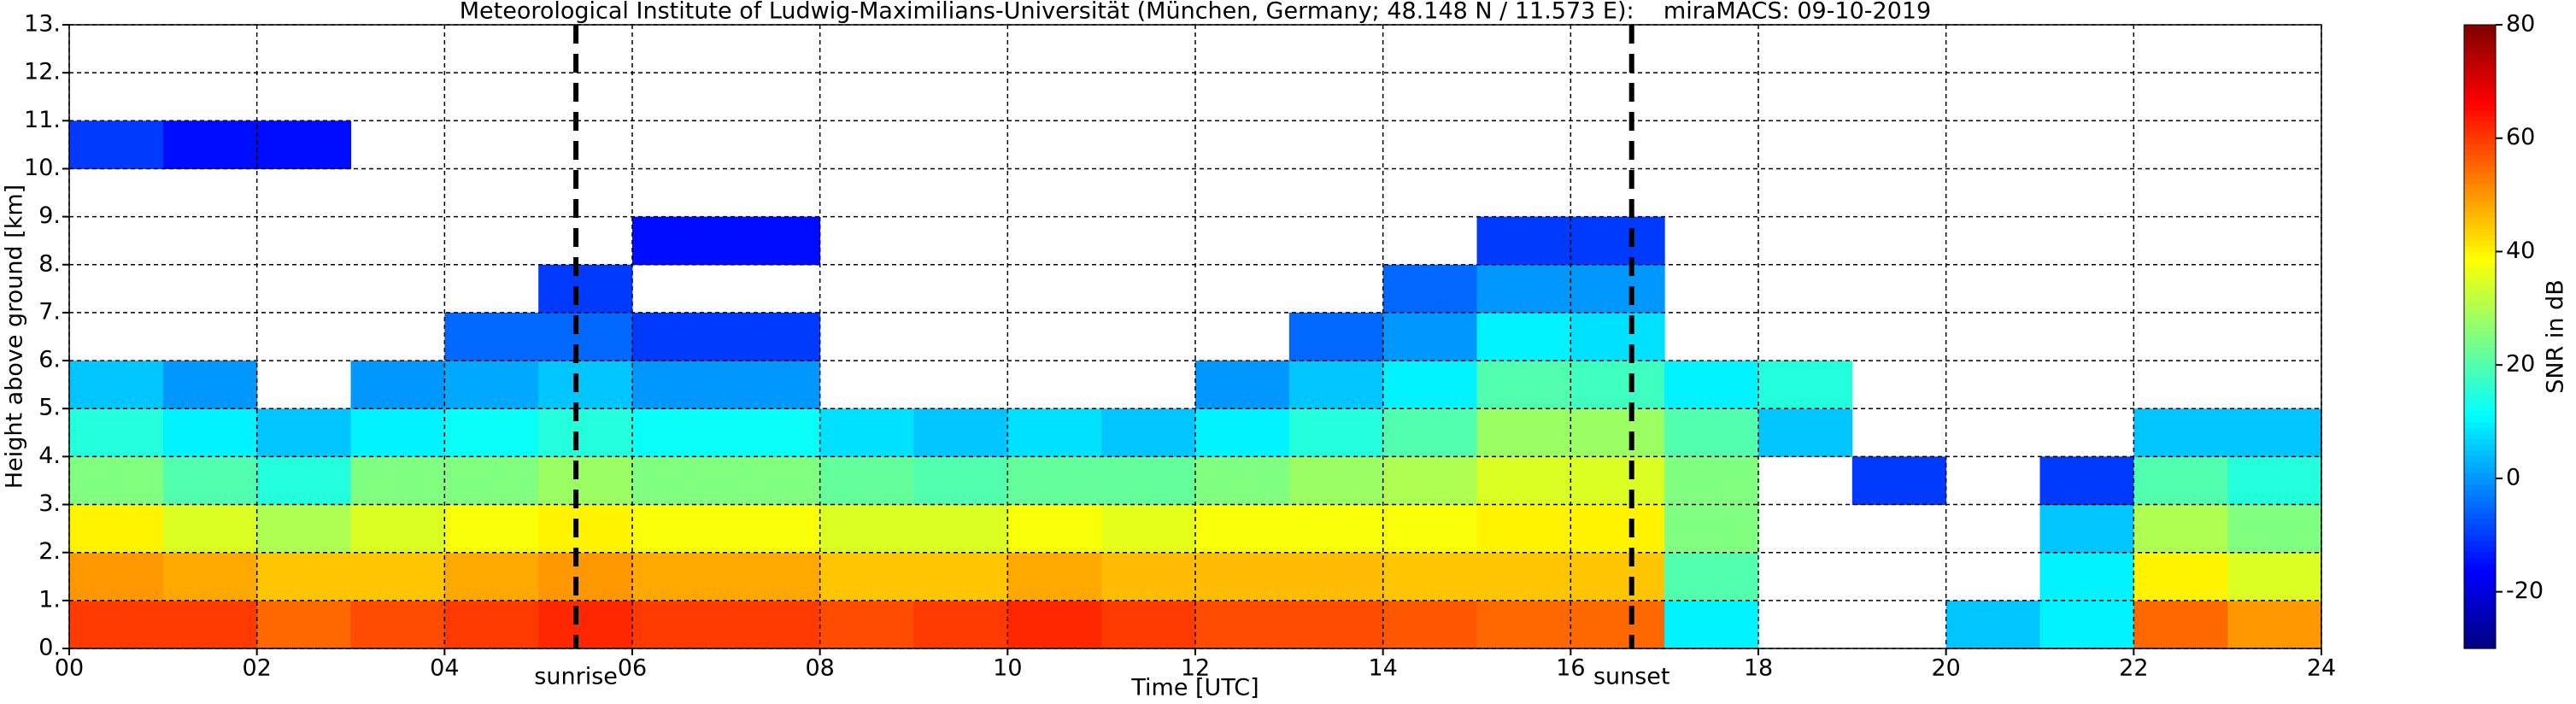  I want to click on x-axis-label: Time [UTC], so click(1194, 688).